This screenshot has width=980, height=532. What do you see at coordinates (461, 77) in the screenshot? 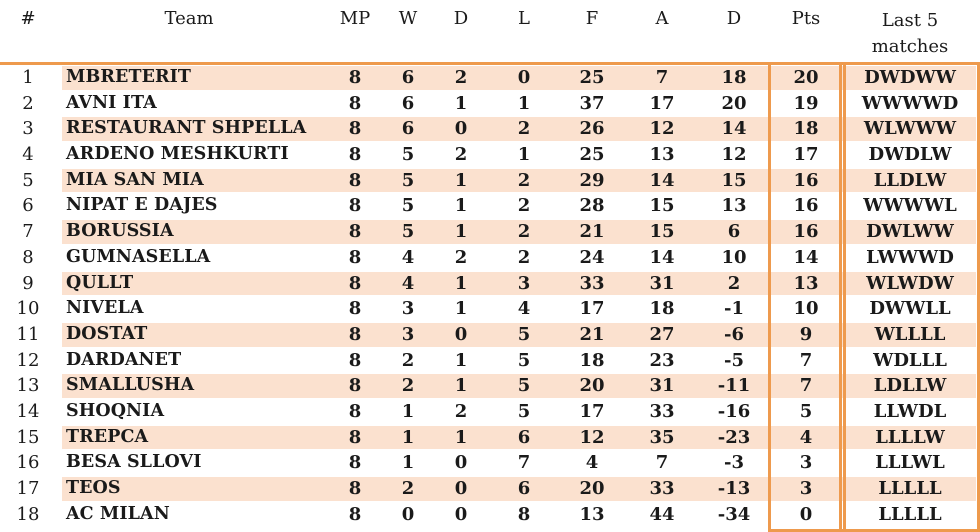
I see `draws-cell: 2` at bounding box center [461, 77].